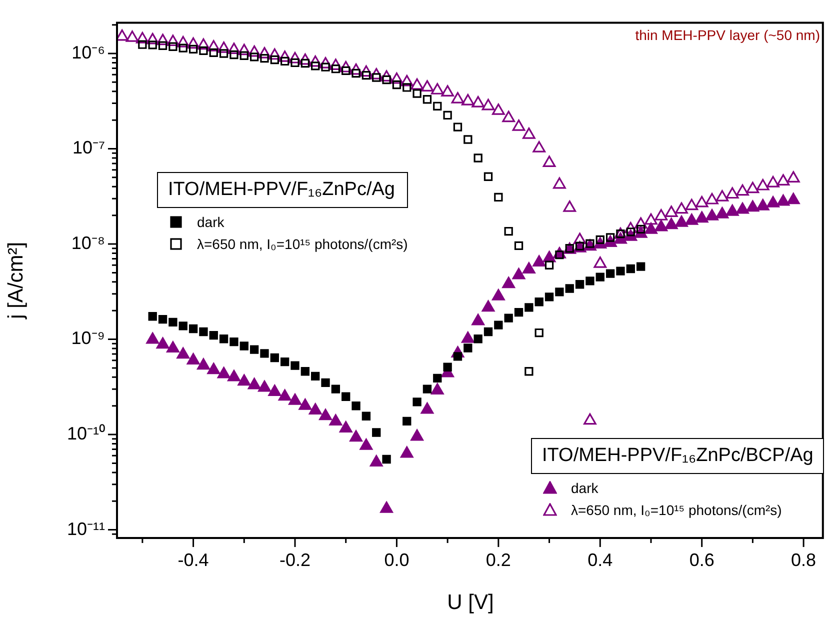 The width and height of the screenshot is (832, 620). Describe the element at coordinates (282, 190) in the screenshot. I see `annotation: ITO/MEH-PPV/F₁₆ZnPc/Ag` at that location.